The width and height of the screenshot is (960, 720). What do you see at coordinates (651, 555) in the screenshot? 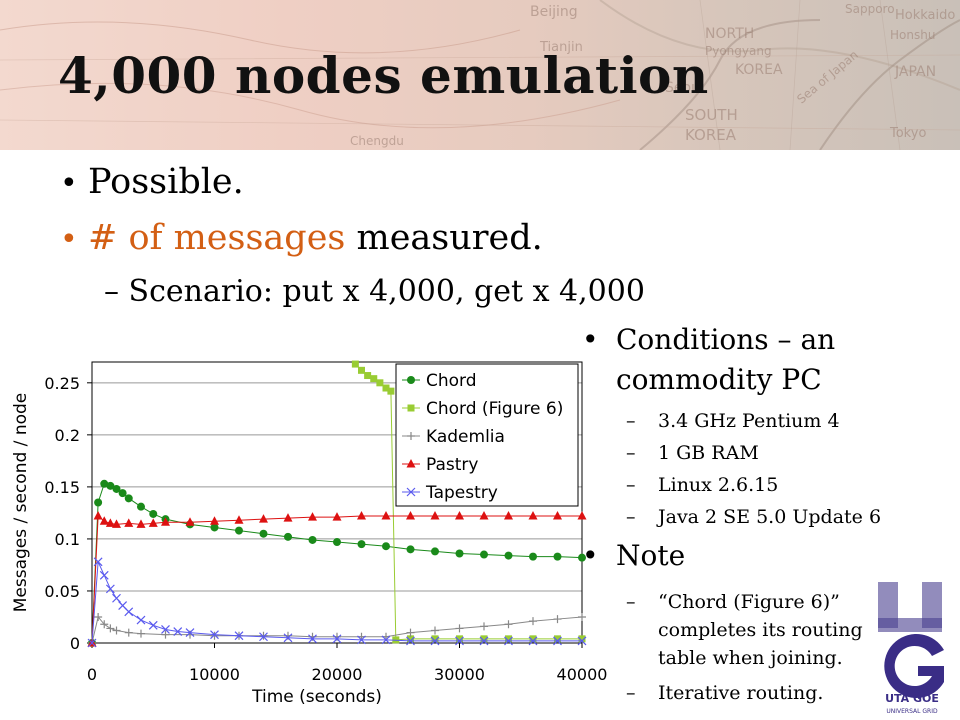
I see `note-text: Note` at bounding box center [651, 555].